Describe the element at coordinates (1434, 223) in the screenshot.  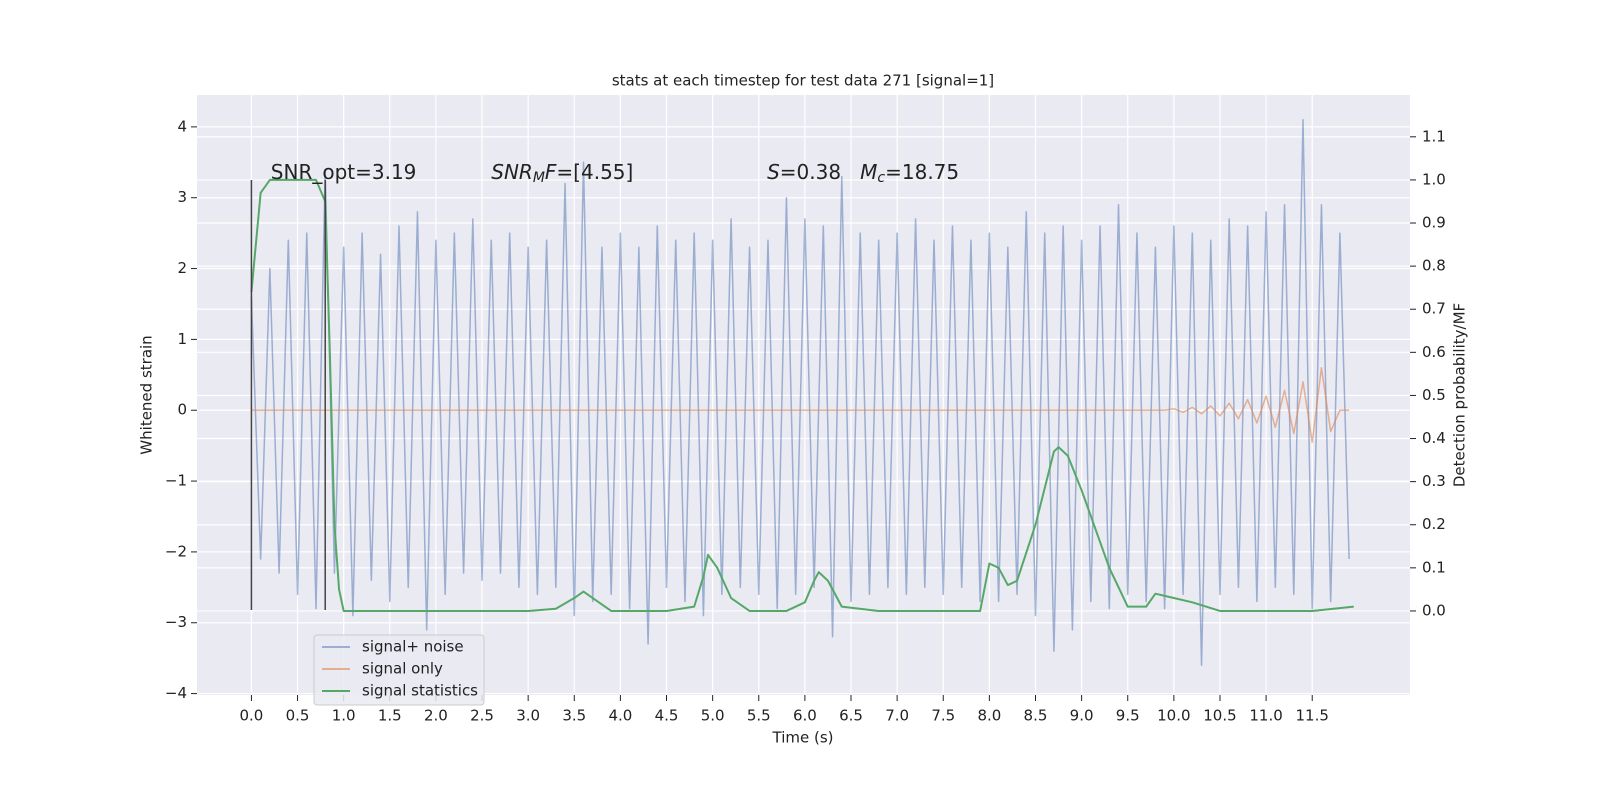
I see `y2-tick-label: 0.9` at that location.